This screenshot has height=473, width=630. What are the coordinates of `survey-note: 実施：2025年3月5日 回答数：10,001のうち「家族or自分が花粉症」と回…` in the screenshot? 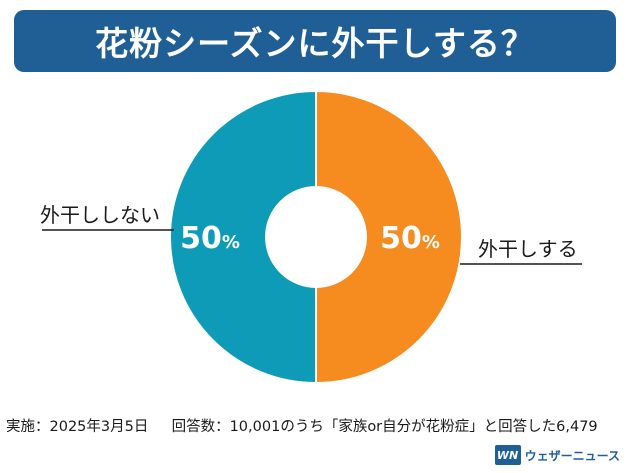 It's located at (316, 425).